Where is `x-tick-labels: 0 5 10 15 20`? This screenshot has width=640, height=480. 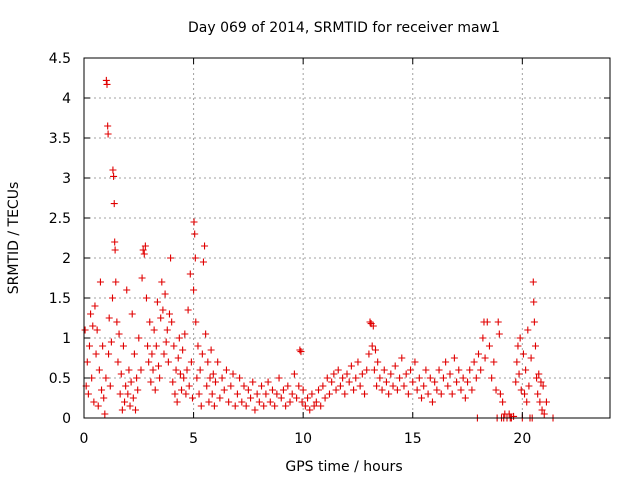 x-tick-labels: 0 5 10 15 20 is located at coordinates (306, 439).